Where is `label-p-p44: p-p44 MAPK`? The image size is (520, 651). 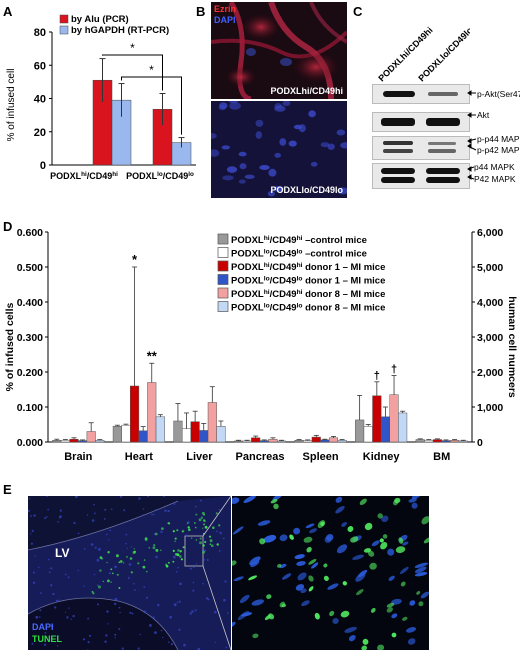 label-p-p44: p-p44 MAPK is located at coordinates (498, 139).